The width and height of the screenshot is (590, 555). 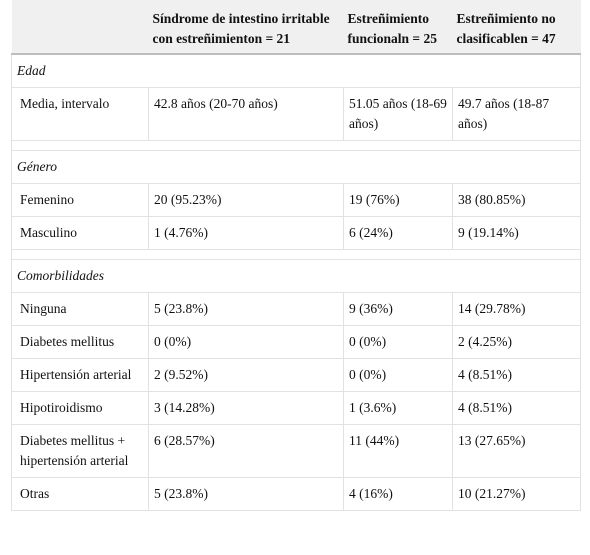 What do you see at coordinates (516, 233) in the screenshot?
I see `cell-value: 9 (19.14%)` at bounding box center [516, 233].